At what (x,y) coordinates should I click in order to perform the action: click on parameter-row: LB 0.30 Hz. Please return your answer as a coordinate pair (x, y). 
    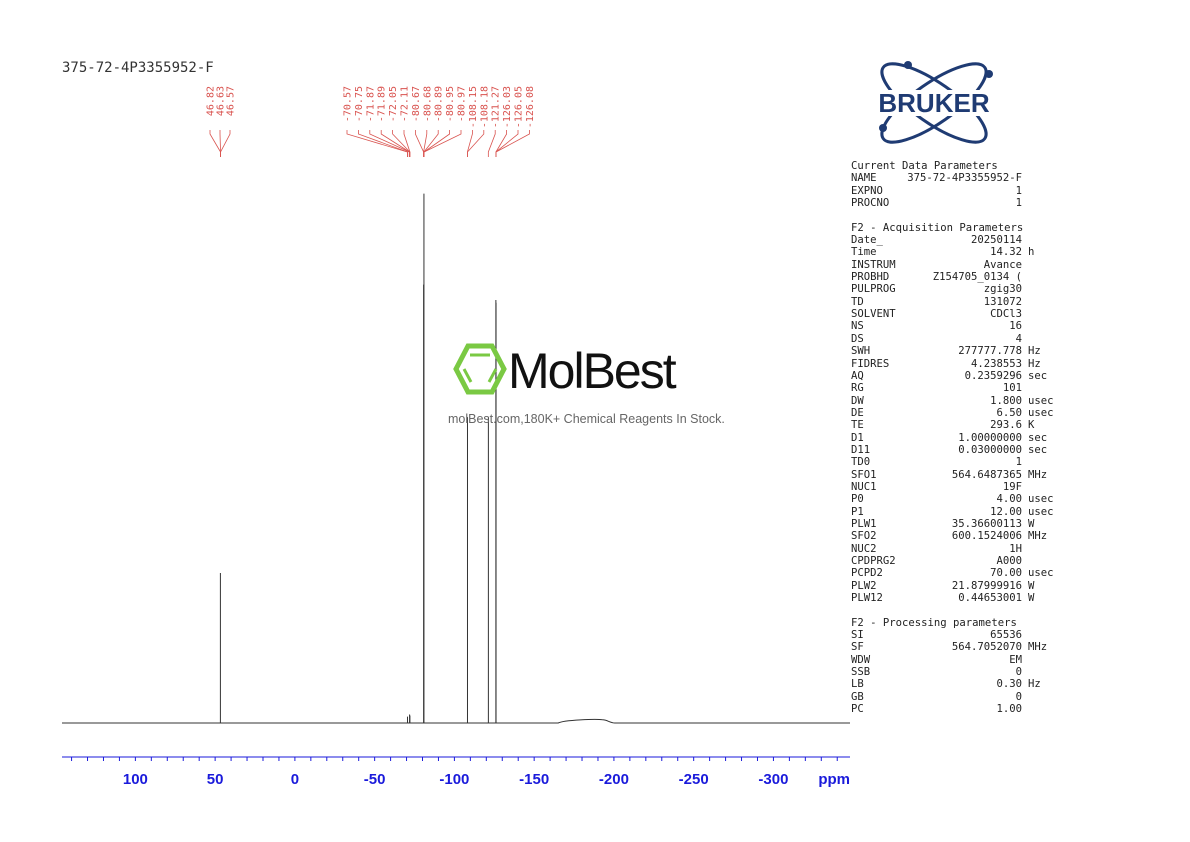
    Looking at the image, I should click on (946, 684).